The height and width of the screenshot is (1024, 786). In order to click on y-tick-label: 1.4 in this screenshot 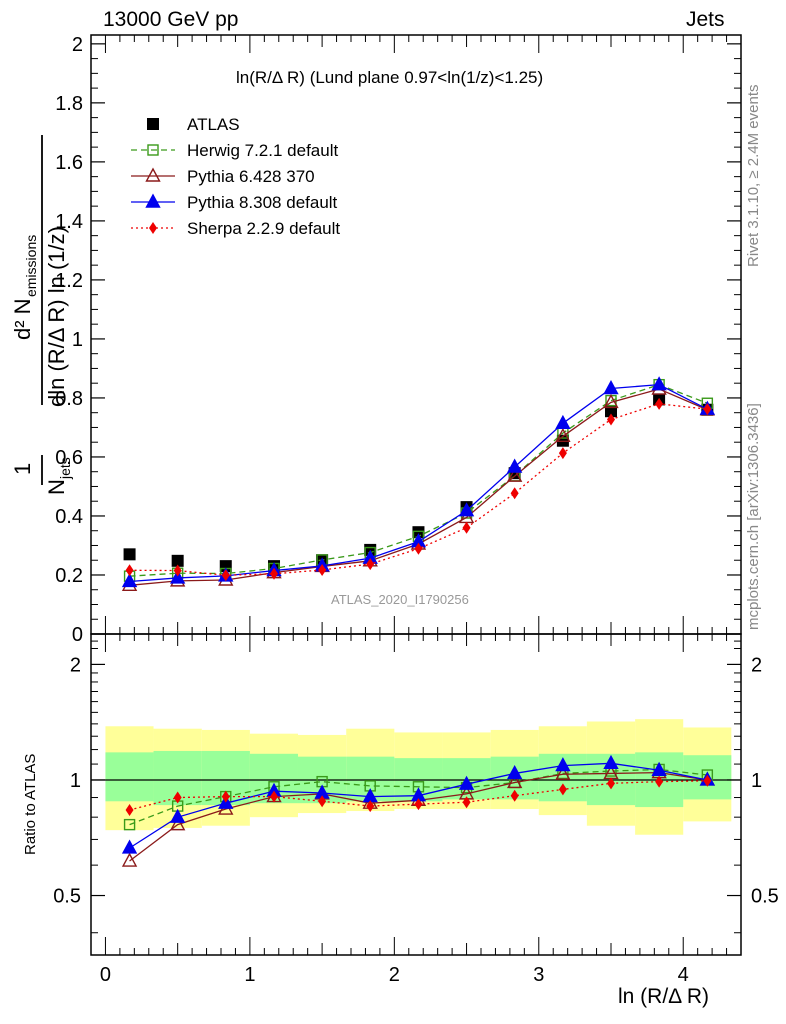, I will do `click(69, 222)`.